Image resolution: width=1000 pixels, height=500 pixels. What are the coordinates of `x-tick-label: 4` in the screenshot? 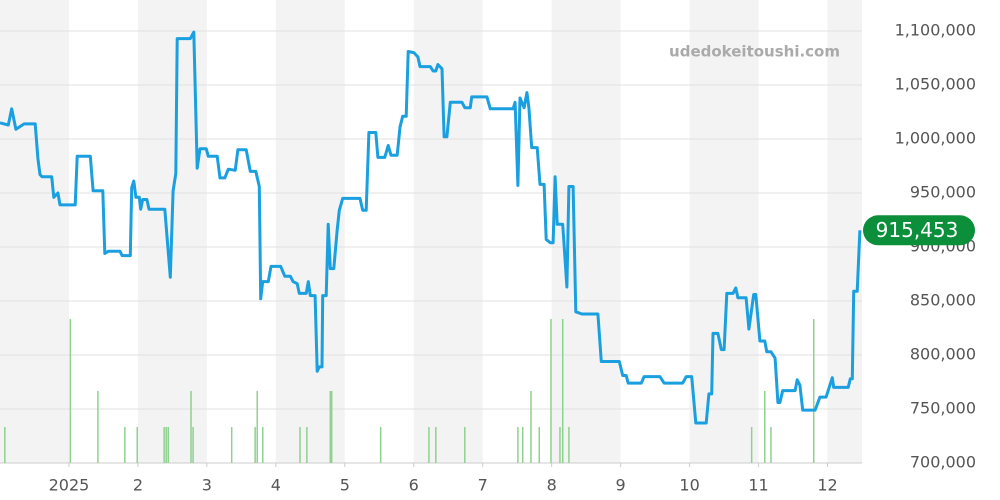 It's located at (276, 485).